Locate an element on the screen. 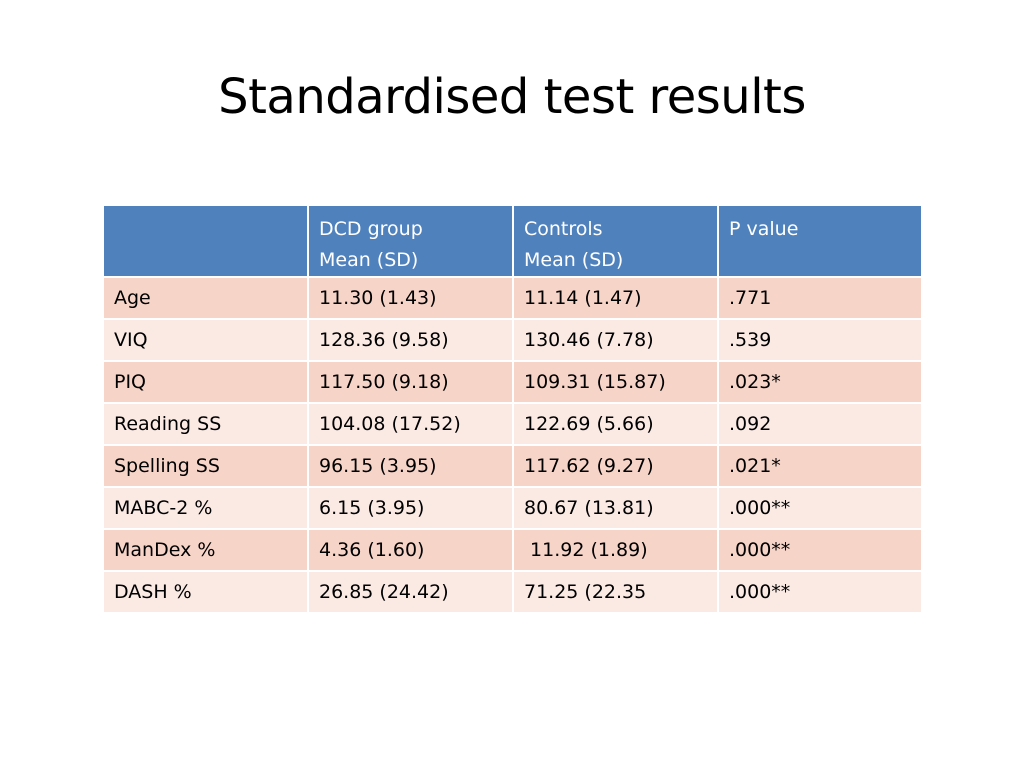  table-row: Age 11.30 (1.43) 11.14 (1.47) .771 is located at coordinates (512, 298).